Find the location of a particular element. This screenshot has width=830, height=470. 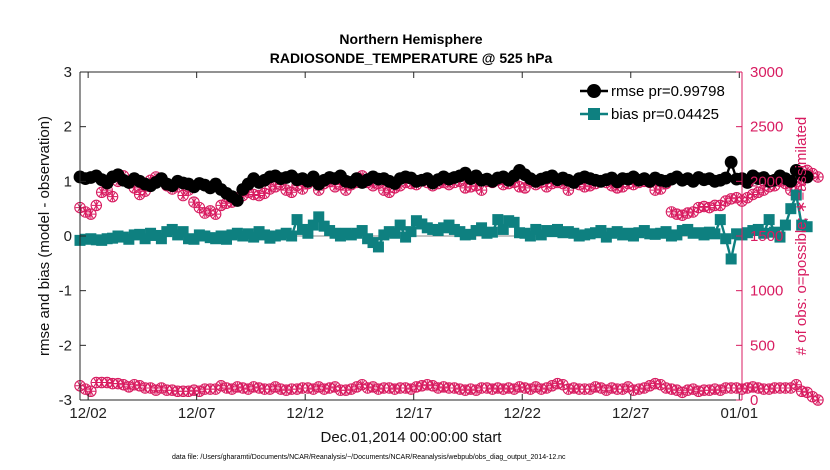

y-axis-left-ticks: -3 -2 -1 0 1 2 3 is located at coordinates (72, 236).